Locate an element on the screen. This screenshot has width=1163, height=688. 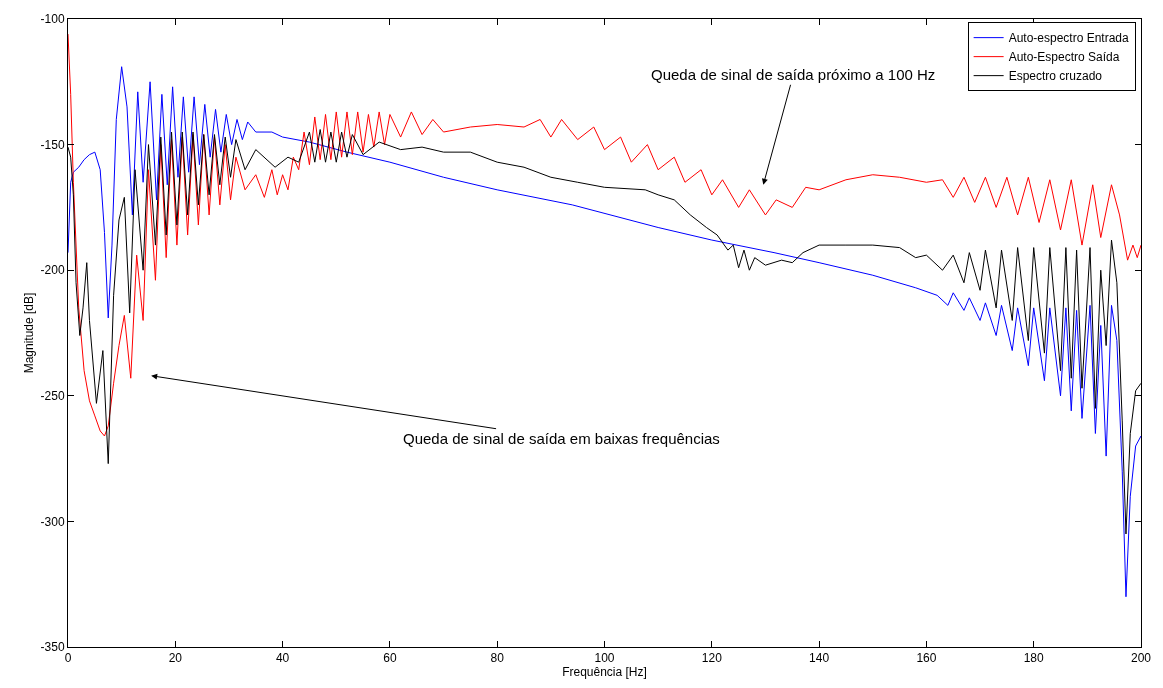
legend-label: Espectro cruzado is located at coordinates (1055, 76).